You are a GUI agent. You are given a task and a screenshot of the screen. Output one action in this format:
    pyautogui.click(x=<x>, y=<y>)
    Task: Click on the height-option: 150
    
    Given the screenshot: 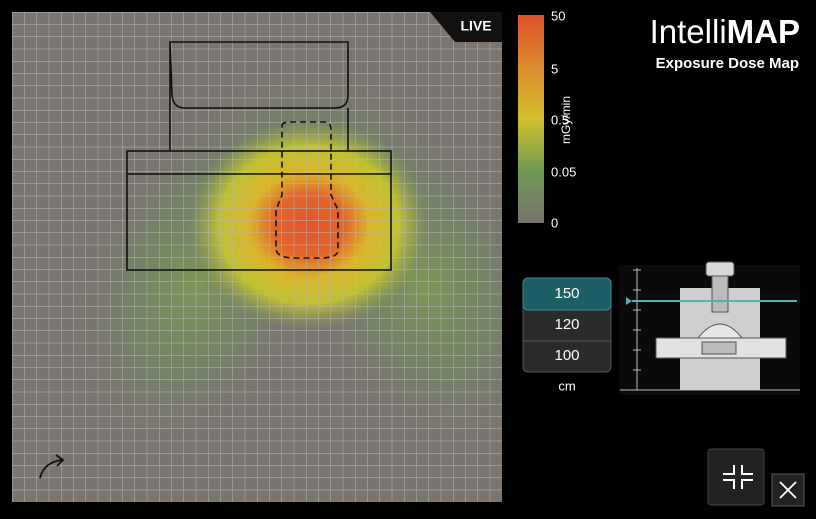 What is the action you would take?
    pyautogui.click(x=566, y=293)
    